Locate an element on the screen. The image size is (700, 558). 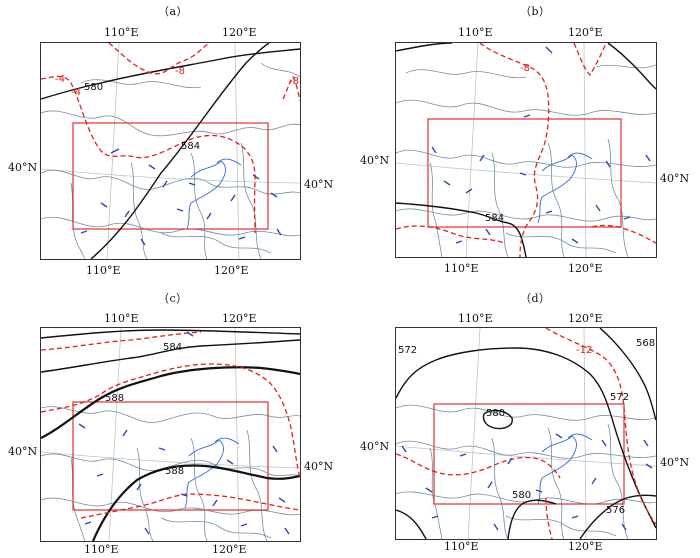
panel-a-contour-minus8-line is located at coordinates (159, 59).